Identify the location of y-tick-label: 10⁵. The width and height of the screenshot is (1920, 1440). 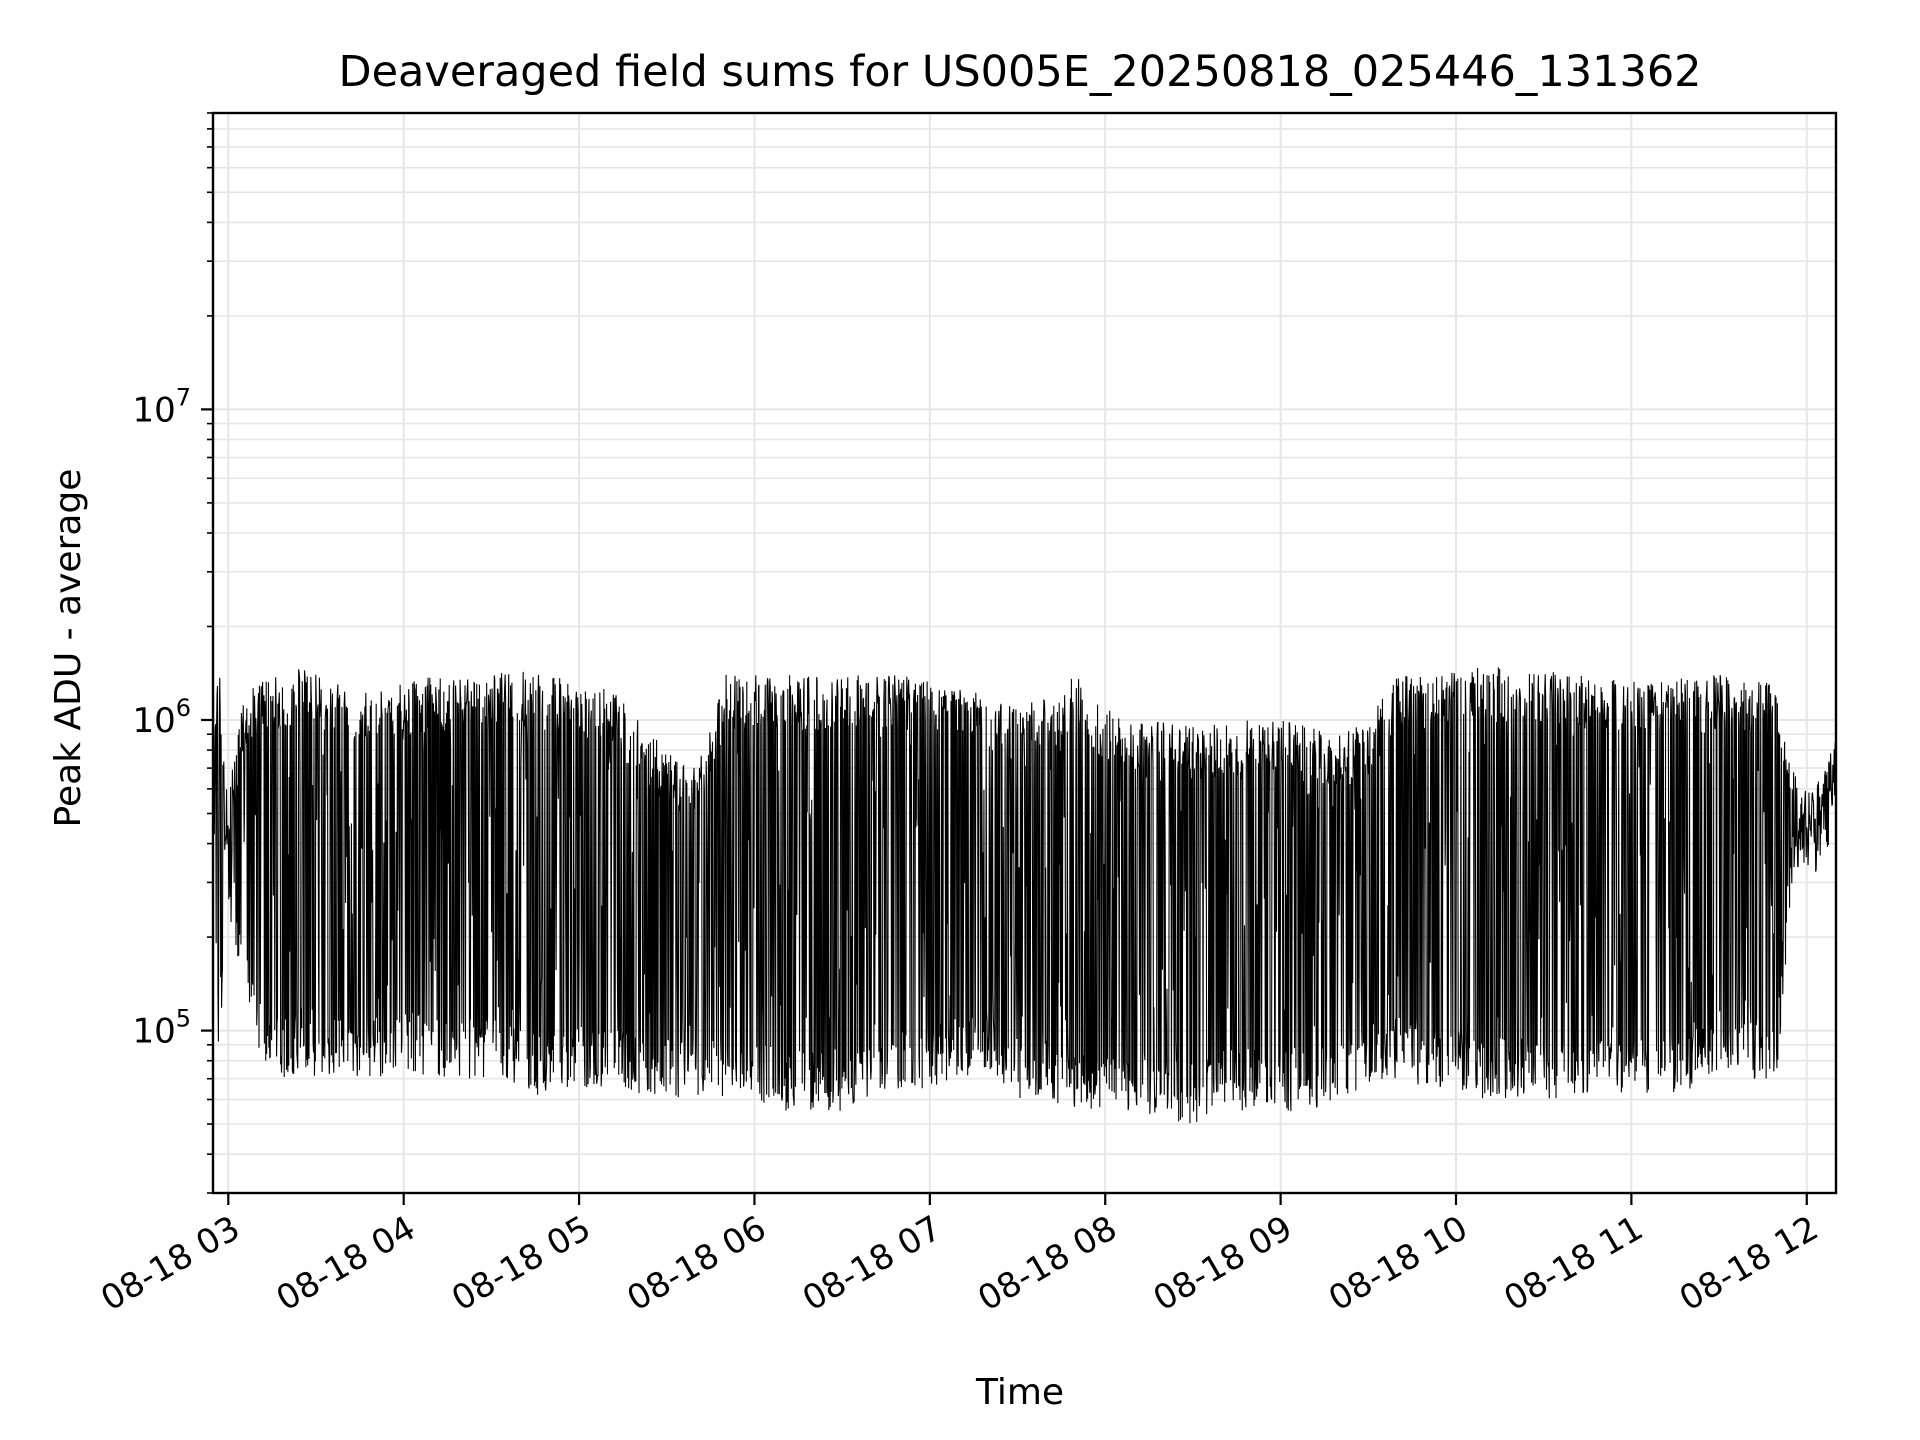
(161, 1028).